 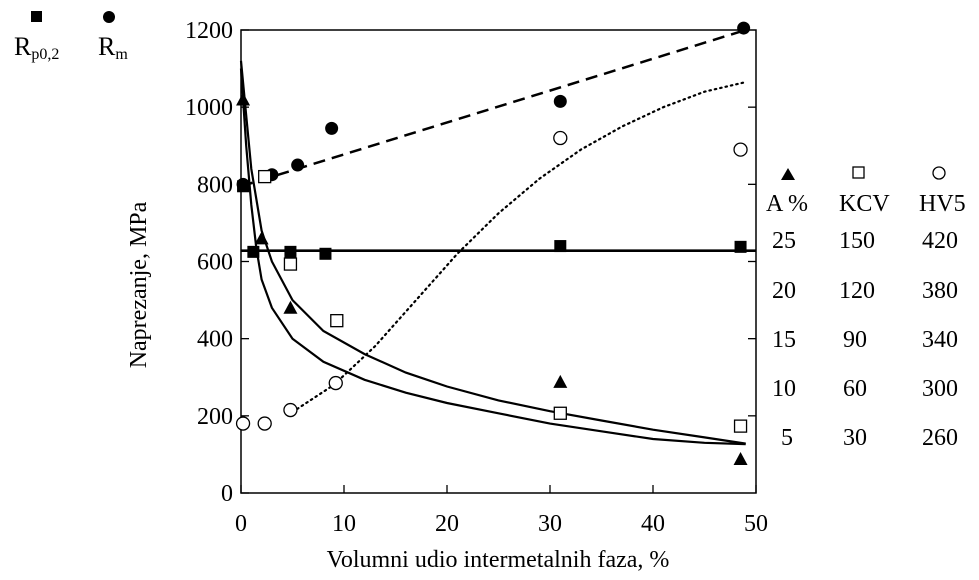 I want to click on header-square-open-icon, so click(x=858, y=172).